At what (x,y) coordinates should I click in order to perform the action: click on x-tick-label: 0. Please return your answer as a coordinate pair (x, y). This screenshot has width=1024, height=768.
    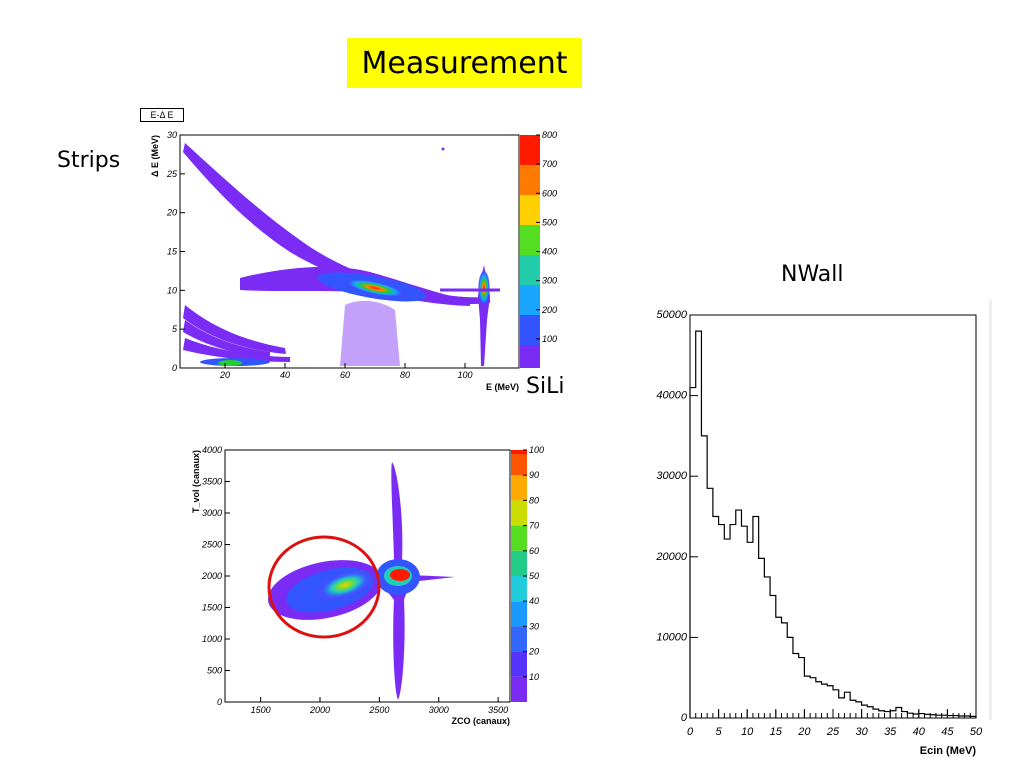
    Looking at the image, I should click on (690, 732).